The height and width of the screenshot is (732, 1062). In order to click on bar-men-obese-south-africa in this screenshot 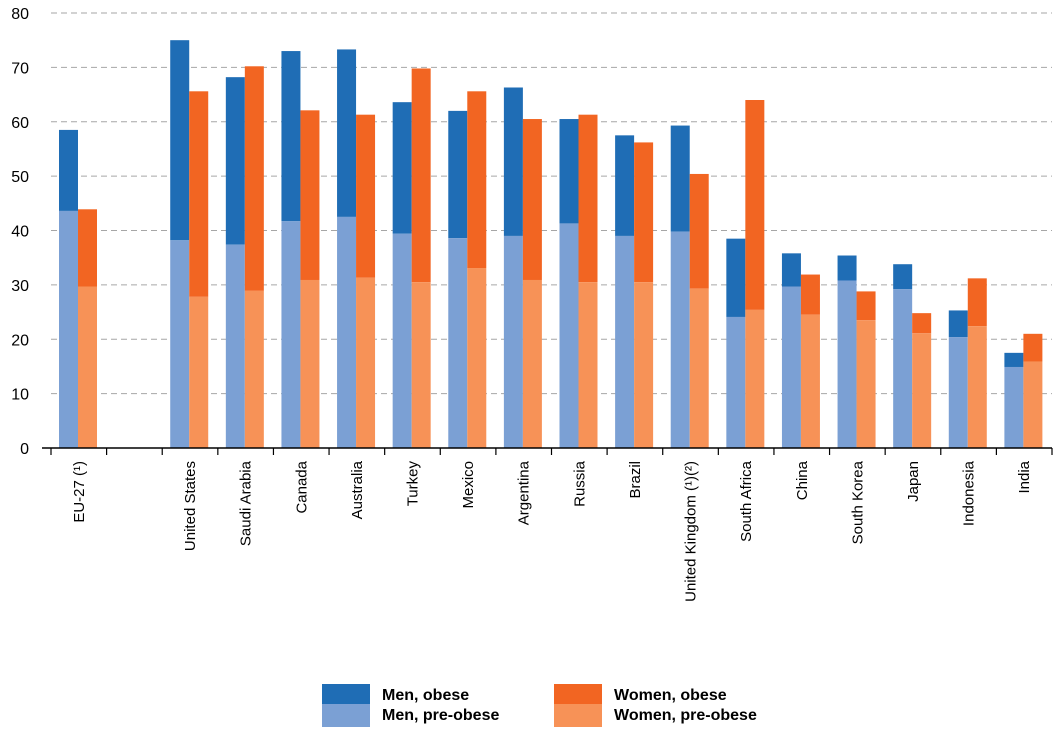, I will do `click(736, 277)`.